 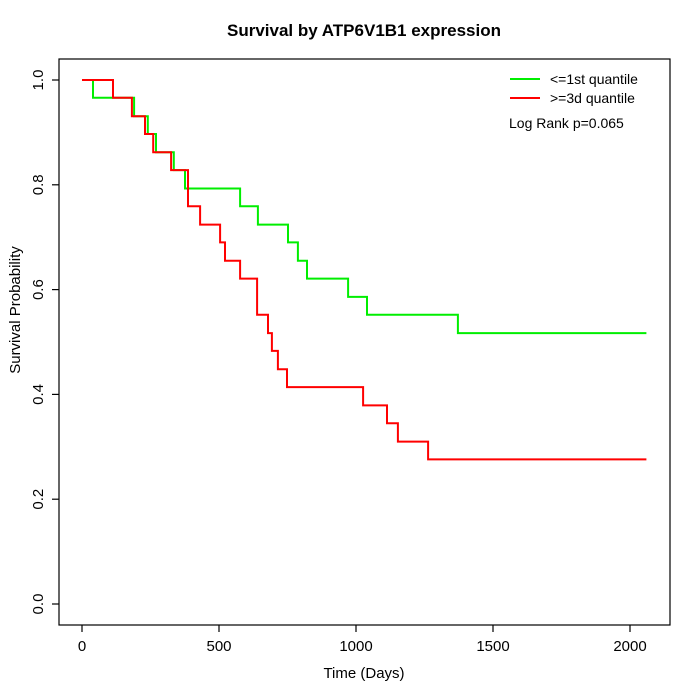 What do you see at coordinates (218, 646) in the screenshot?
I see `x-tick-label: 500` at bounding box center [218, 646].